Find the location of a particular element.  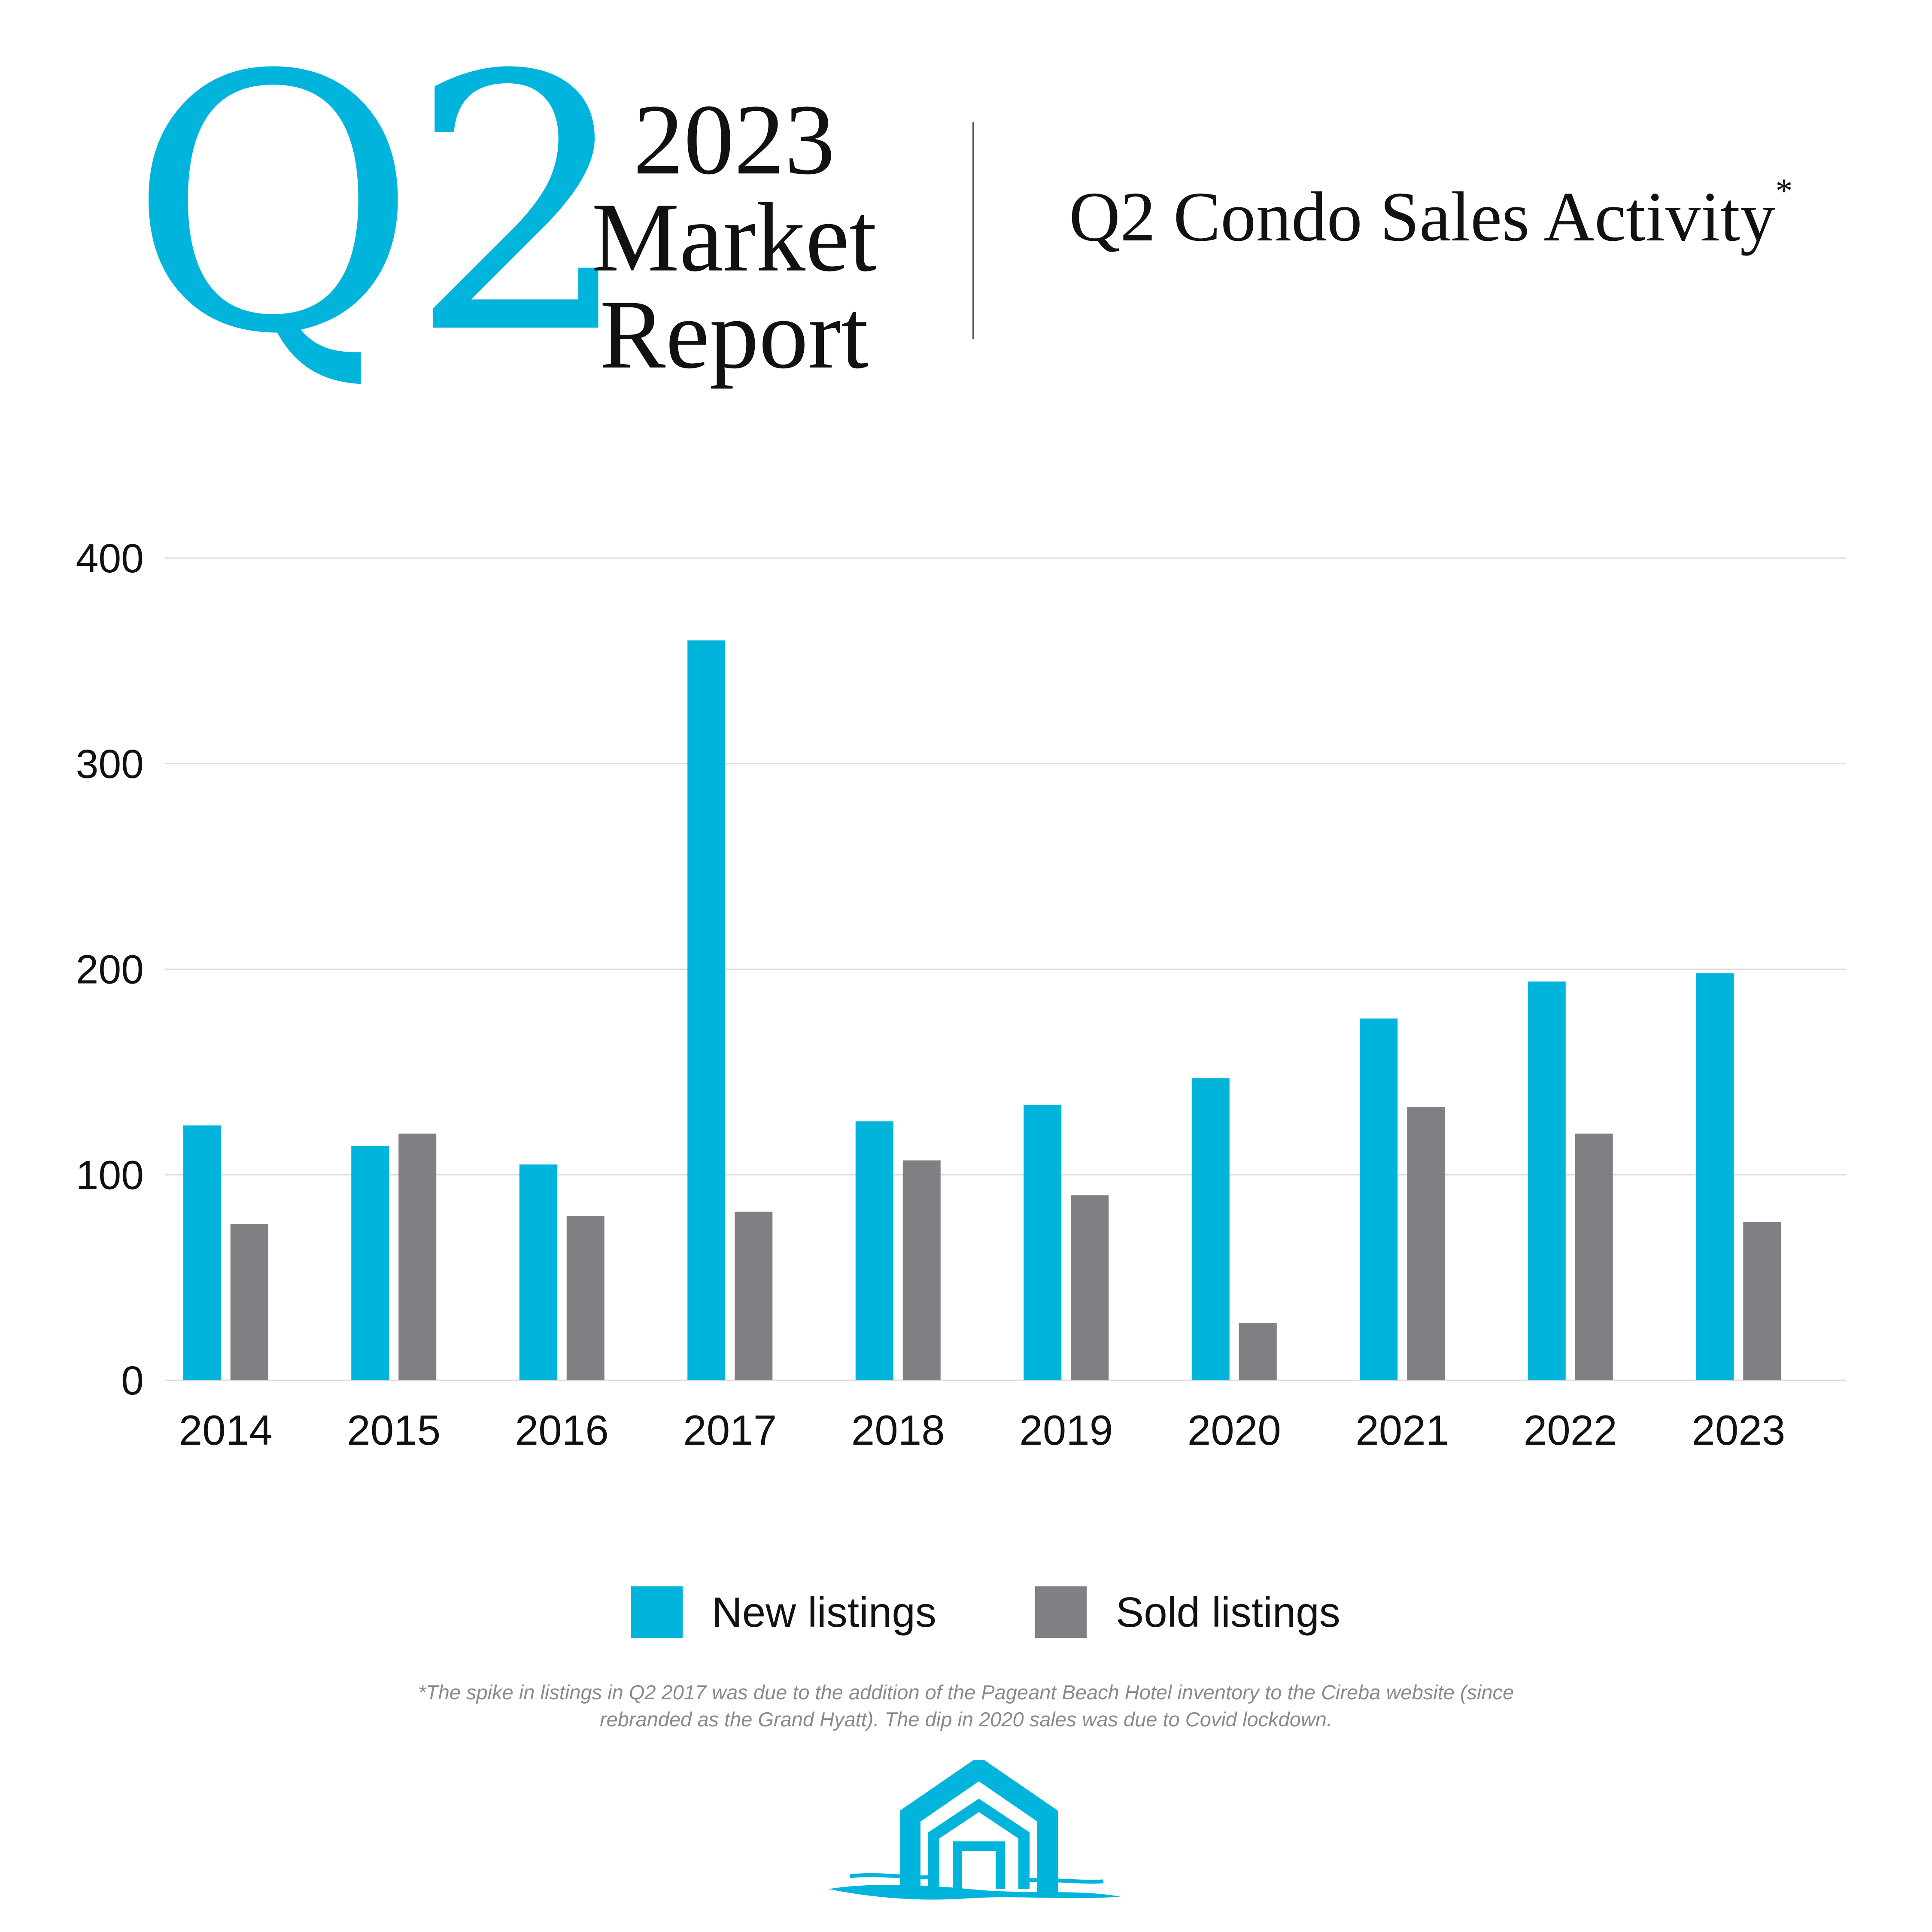

chart-title-footnote-marker: * is located at coordinates (1784, 191).